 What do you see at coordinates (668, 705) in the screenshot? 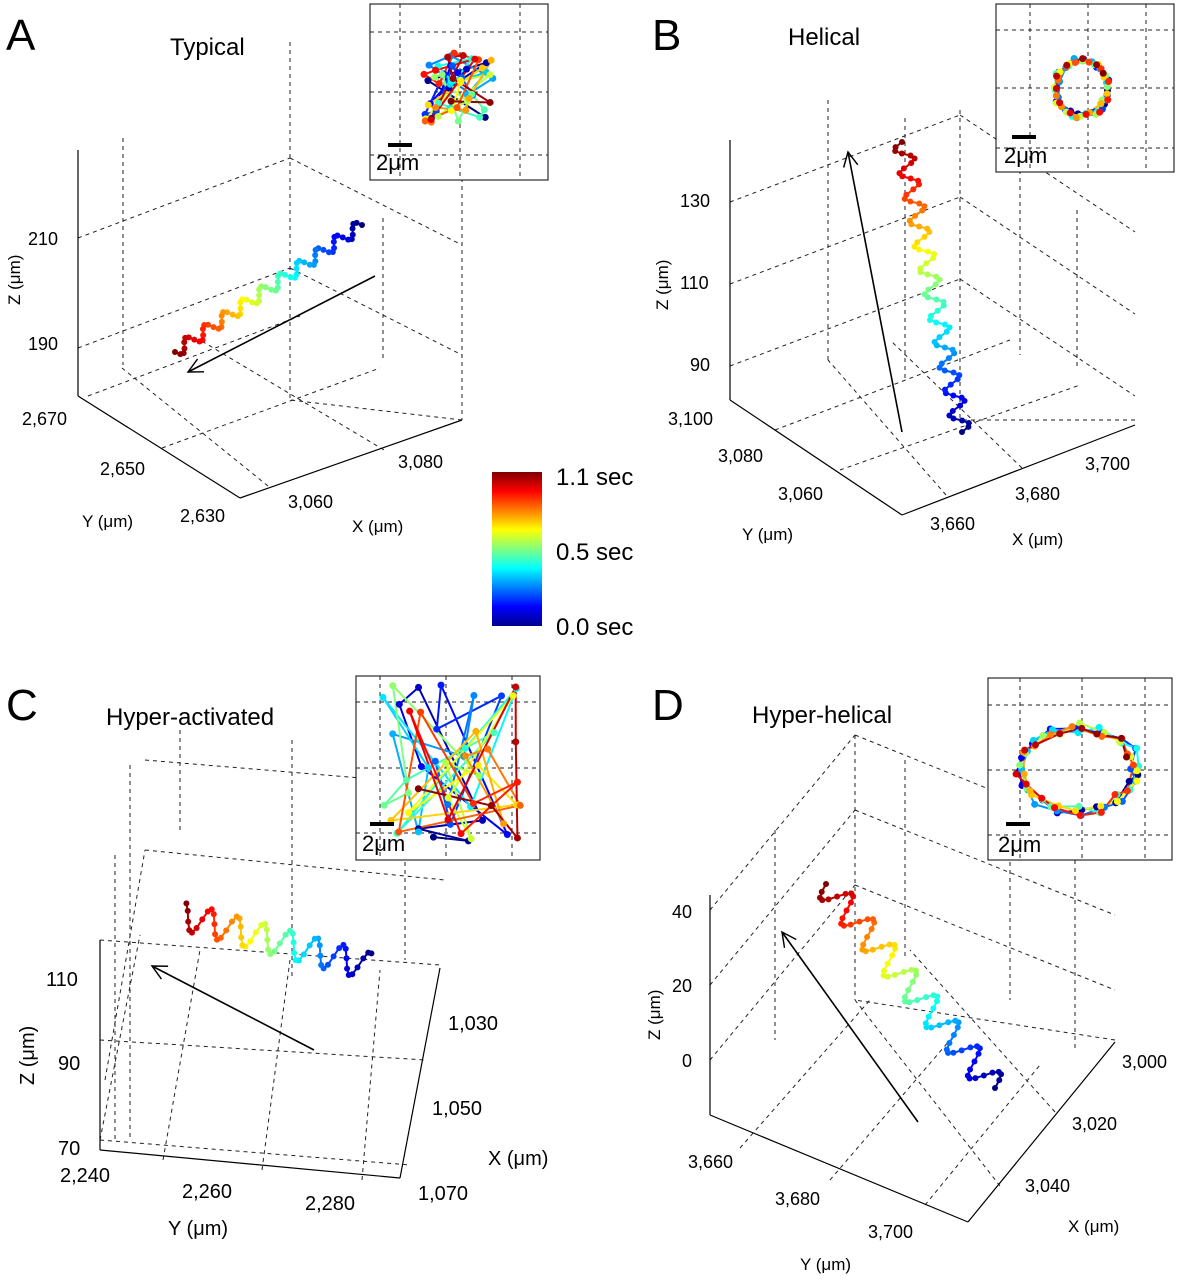
I see `panel-d-letter: D` at bounding box center [668, 705].